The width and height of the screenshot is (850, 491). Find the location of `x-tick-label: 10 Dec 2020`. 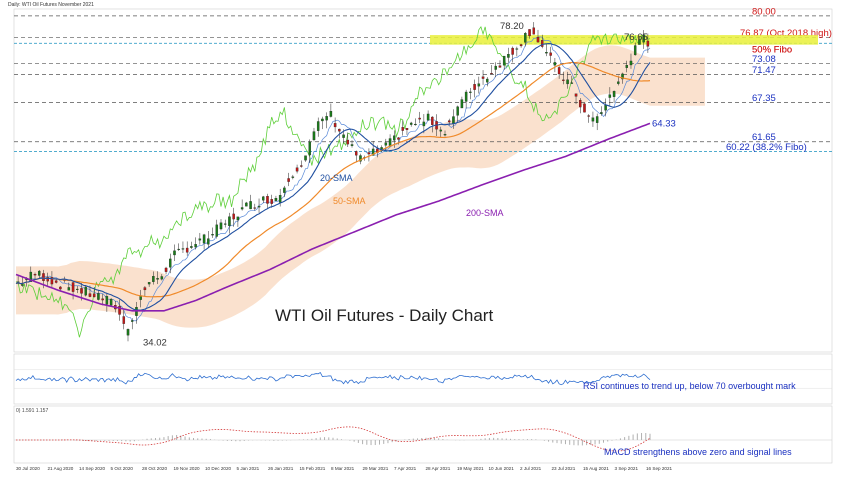

x-tick-label: 10 Dec 2020 is located at coordinates (218, 468).